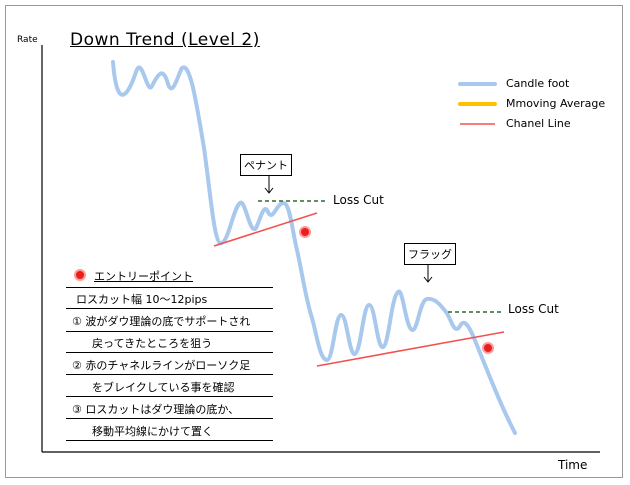  Describe the element at coordinates (152, 343) in the screenshot. I see `note-line-3: 戻ってきたところを狙う` at that location.